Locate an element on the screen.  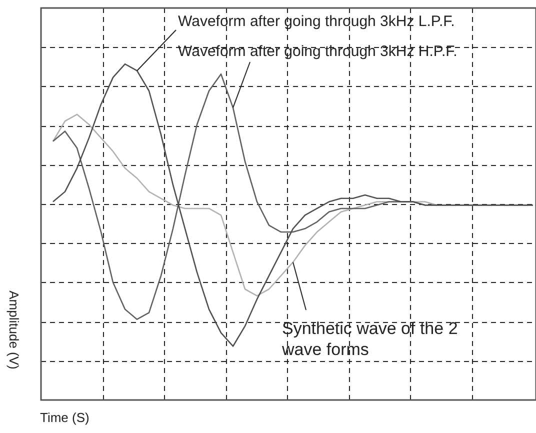
y-axis-title: Amplitude (V) is located at coordinates (14, 330).